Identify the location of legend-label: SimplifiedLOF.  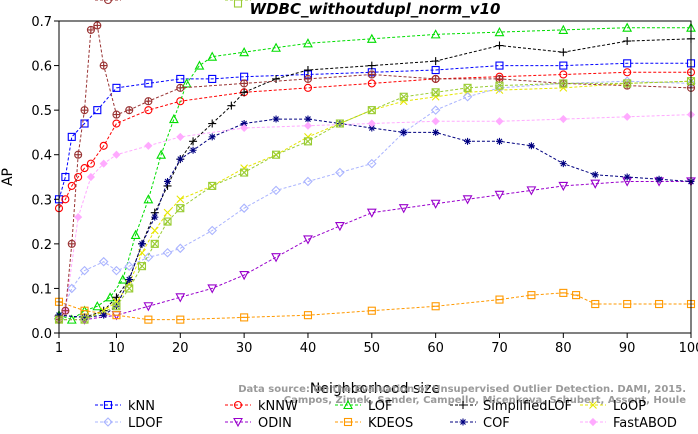
(527, 406).